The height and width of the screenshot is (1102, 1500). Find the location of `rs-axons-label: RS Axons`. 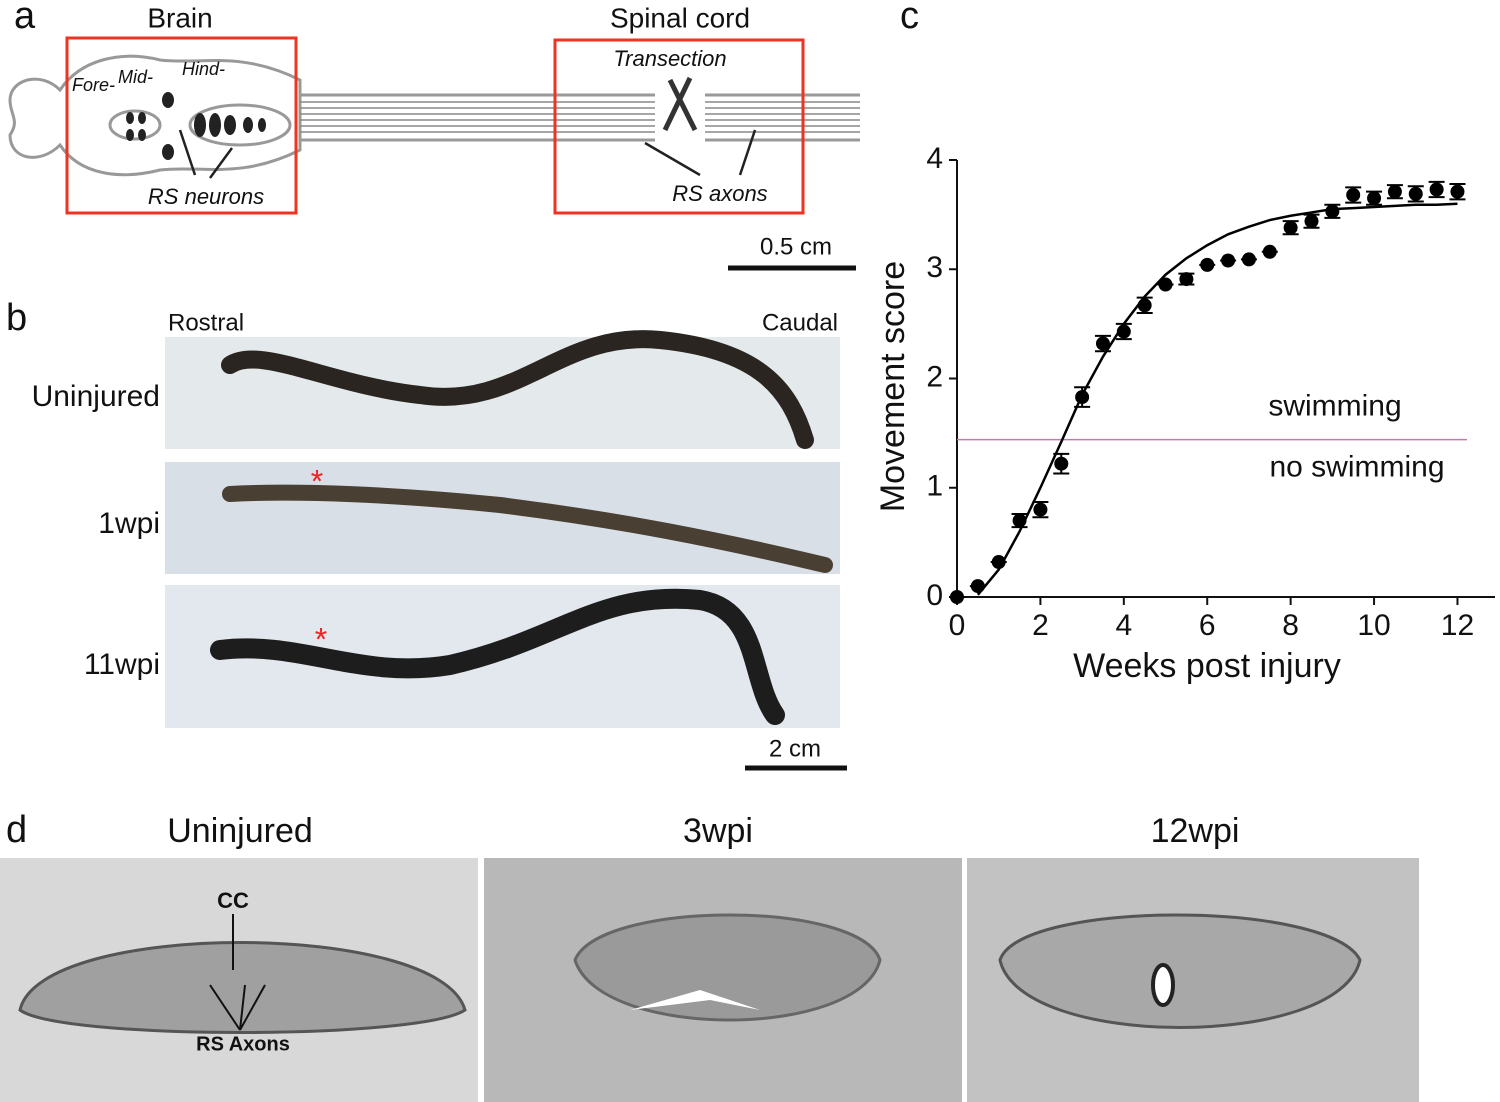

rs-axons-label: RS Axons is located at coordinates (243, 1044).